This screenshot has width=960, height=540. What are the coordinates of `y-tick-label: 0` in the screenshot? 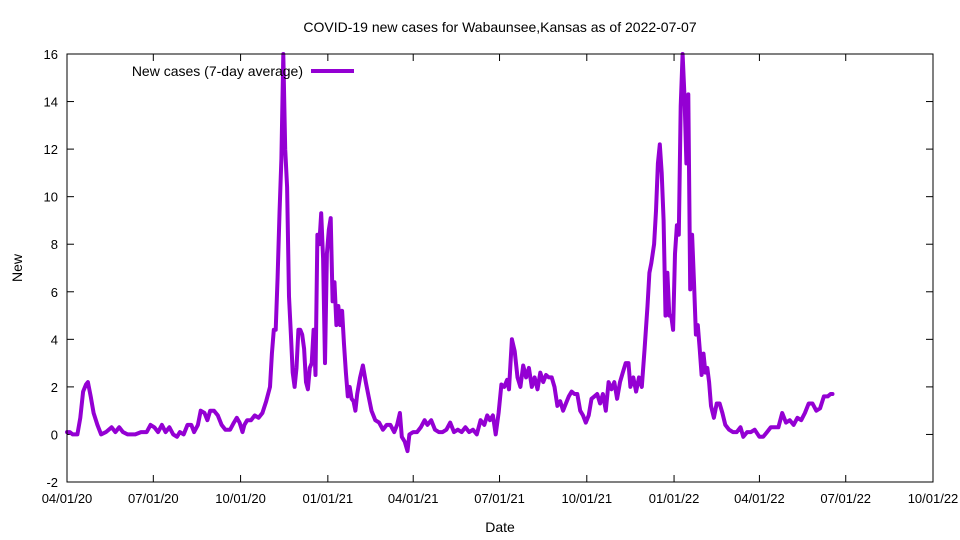 It's located at (54, 434).